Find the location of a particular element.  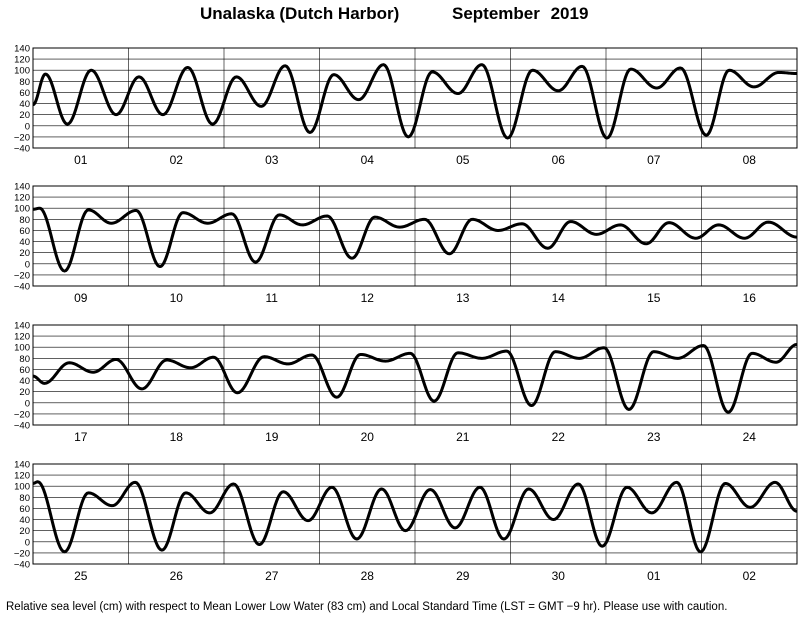

day-label: 05 is located at coordinates (463, 160).